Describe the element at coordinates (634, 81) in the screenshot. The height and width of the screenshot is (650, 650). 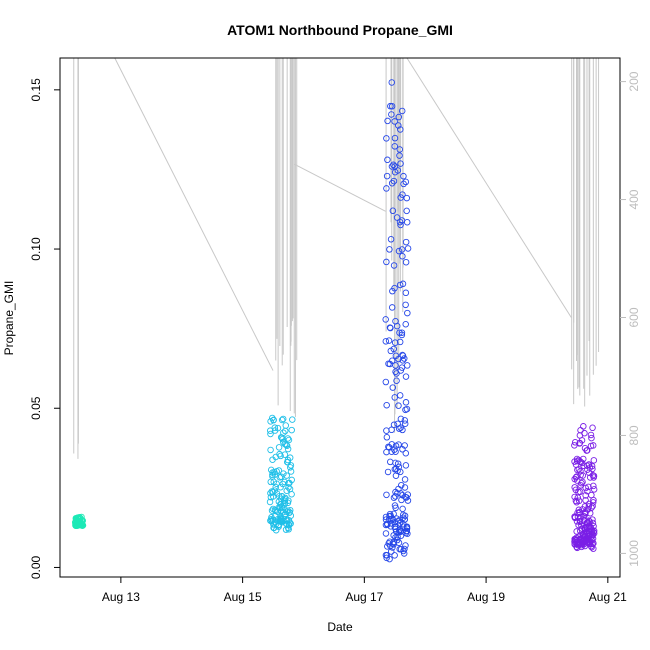
I see `y-right-tick-label: 200` at that location.